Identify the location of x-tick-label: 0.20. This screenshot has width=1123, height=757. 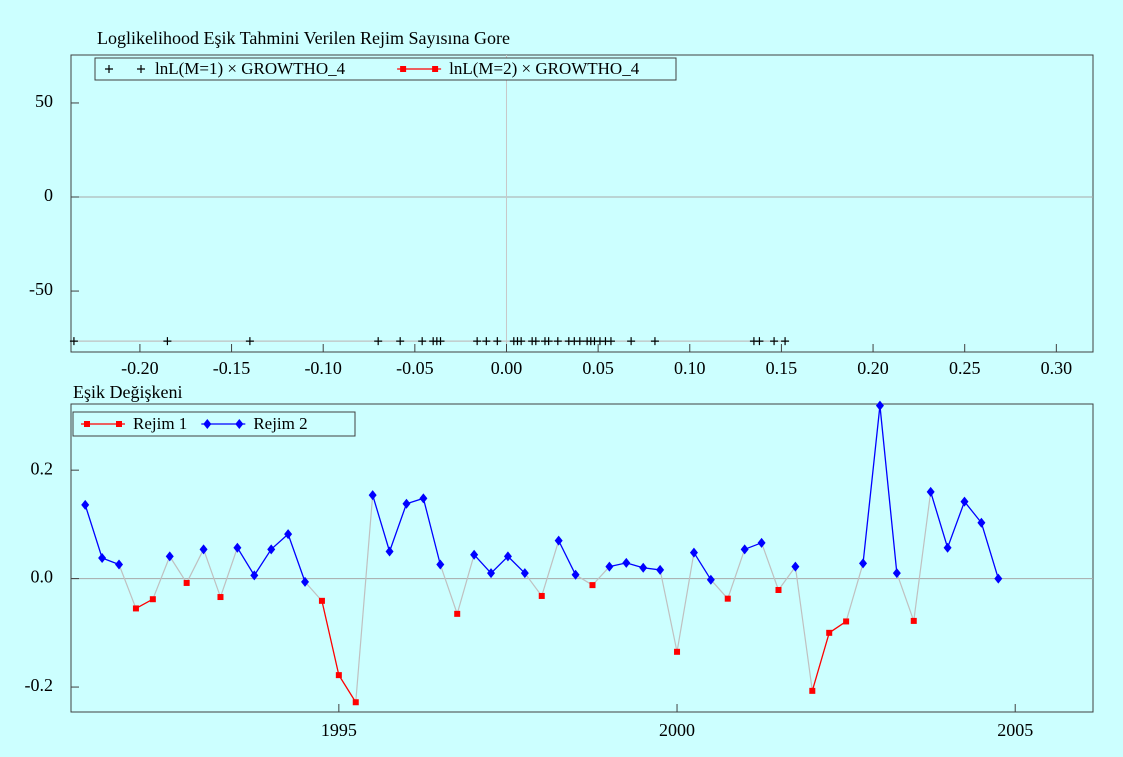
(873, 368).